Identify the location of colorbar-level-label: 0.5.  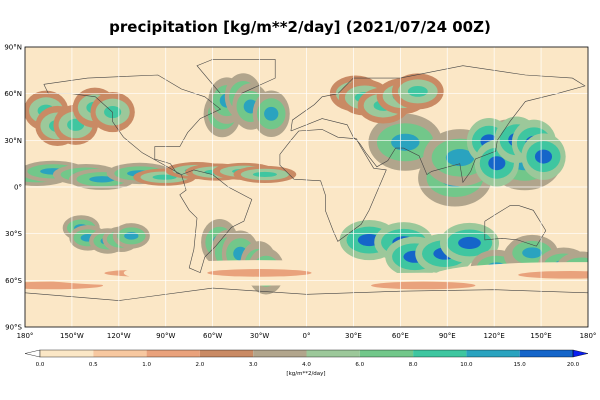
(93, 365).